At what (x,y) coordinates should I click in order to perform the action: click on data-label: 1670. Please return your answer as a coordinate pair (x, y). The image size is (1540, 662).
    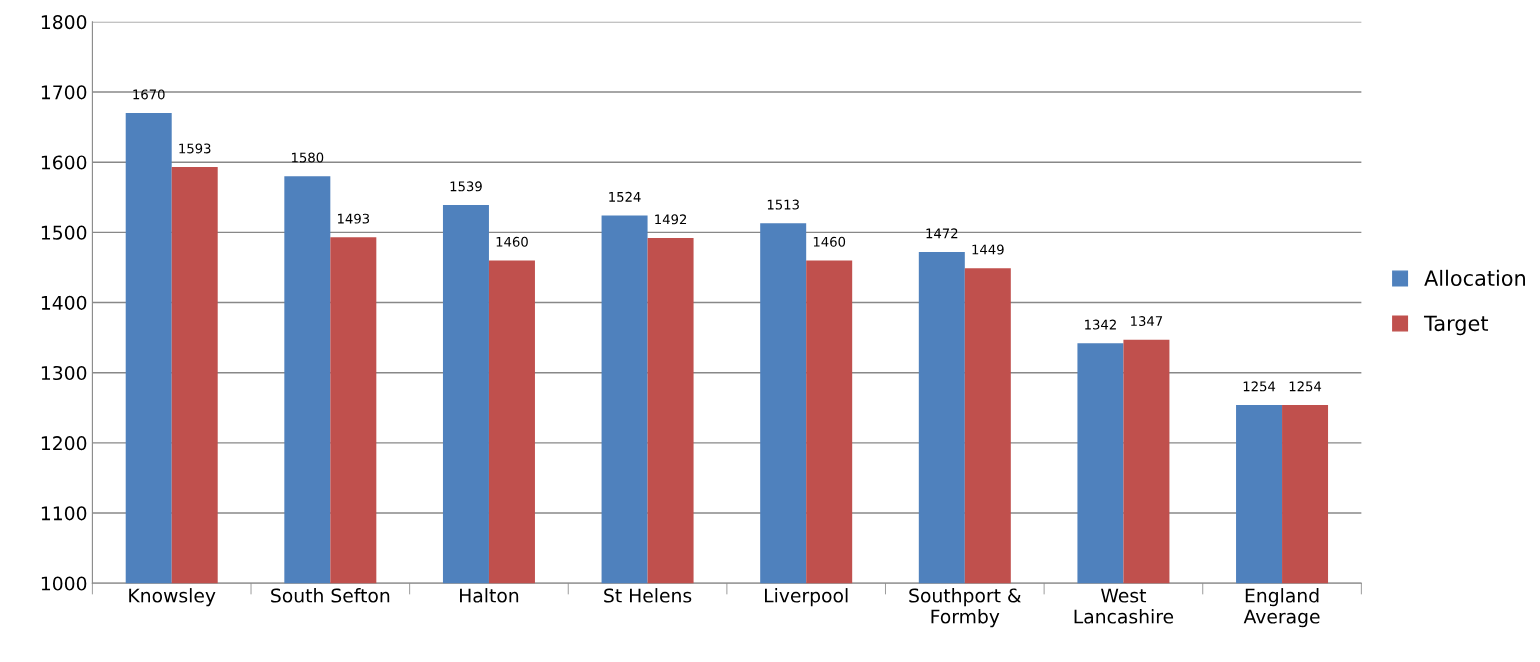
    Looking at the image, I should click on (149, 94).